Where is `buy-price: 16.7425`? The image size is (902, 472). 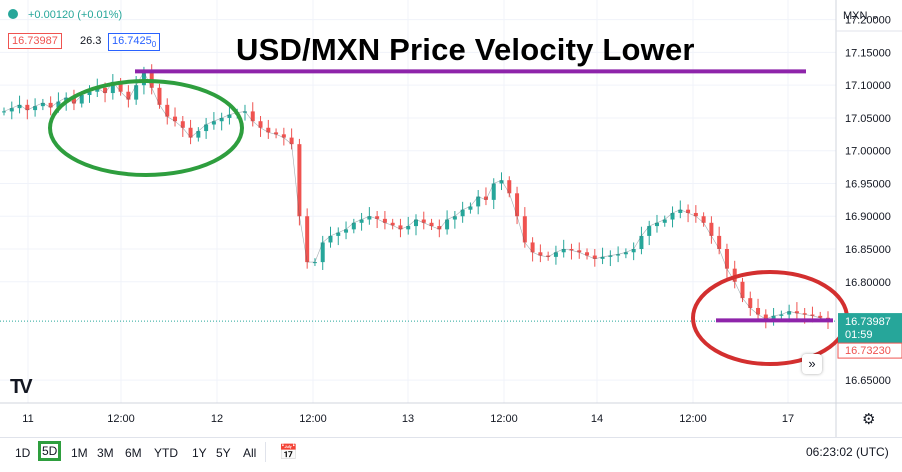
buy-price: 16.7425 is located at coordinates (132, 41).